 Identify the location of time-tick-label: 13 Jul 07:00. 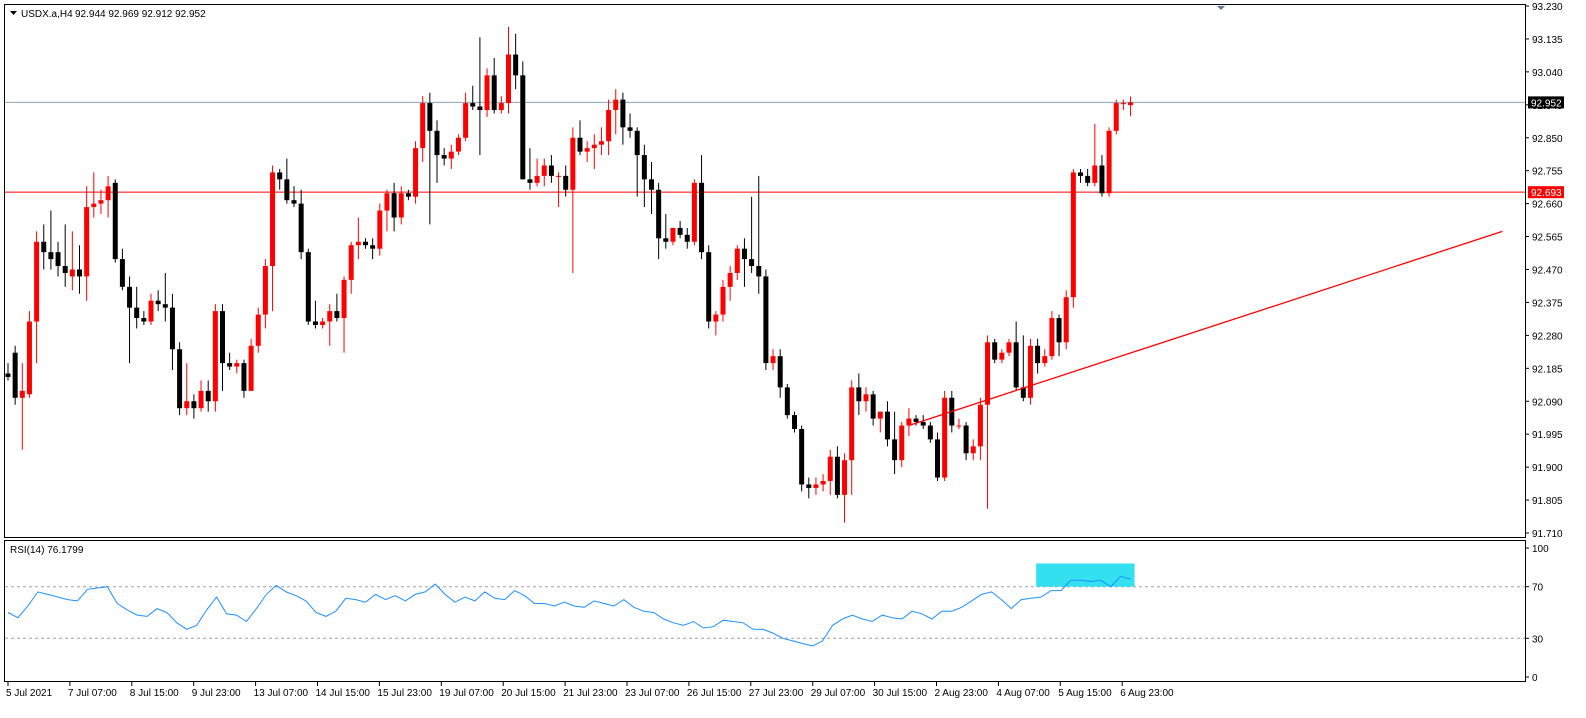
(281, 693).